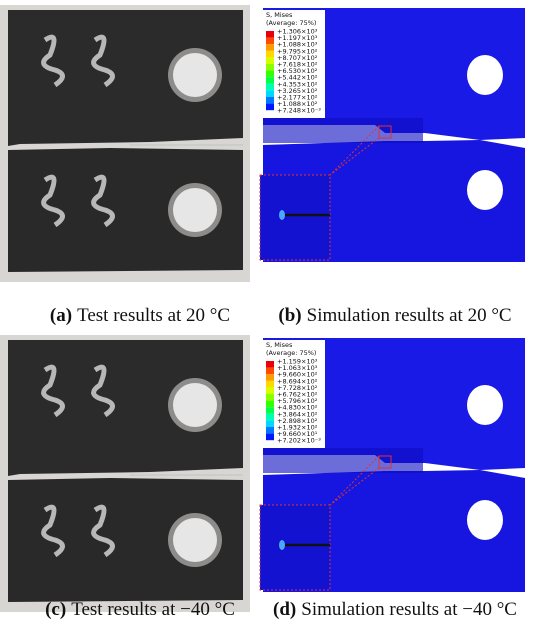 The image size is (550, 635). Describe the element at coordinates (297, 362) in the screenshot. I see `legend-value: +1.159×10³` at that location.